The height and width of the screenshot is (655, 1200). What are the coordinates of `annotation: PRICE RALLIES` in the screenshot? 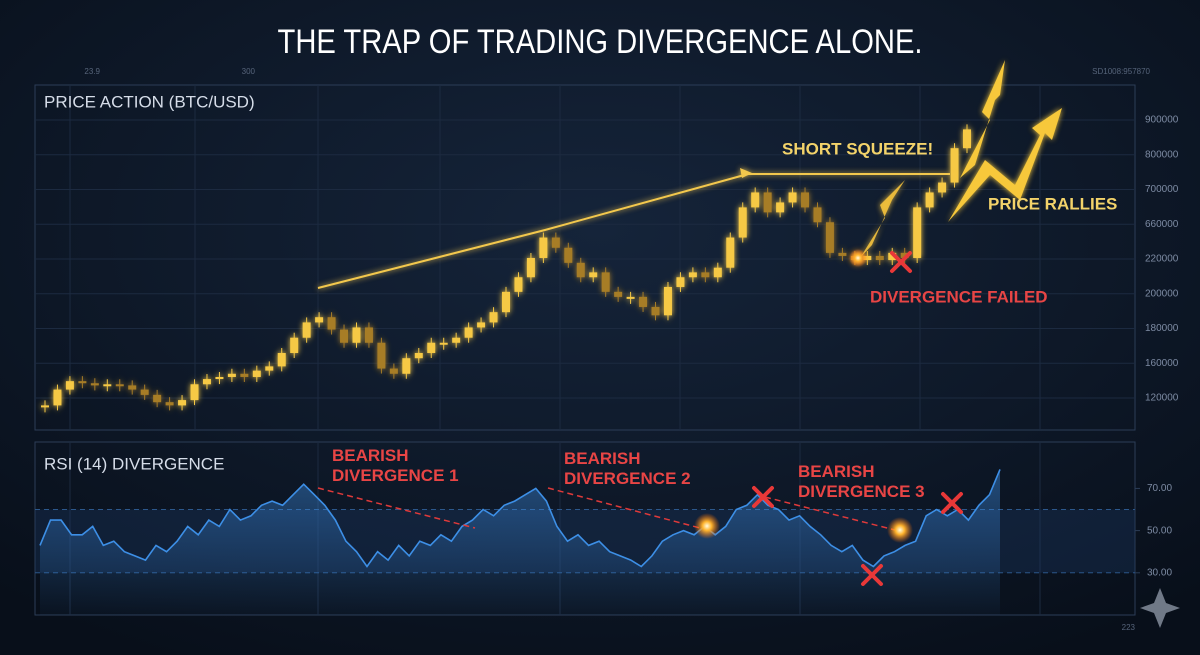 It's located at (1052, 203).